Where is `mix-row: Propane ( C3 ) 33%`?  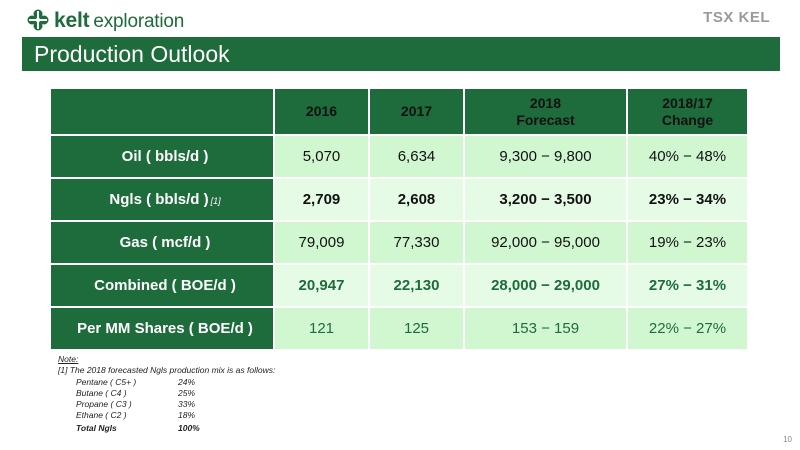
mix-row: Propane ( C3 ) 33% is located at coordinates (175, 404).